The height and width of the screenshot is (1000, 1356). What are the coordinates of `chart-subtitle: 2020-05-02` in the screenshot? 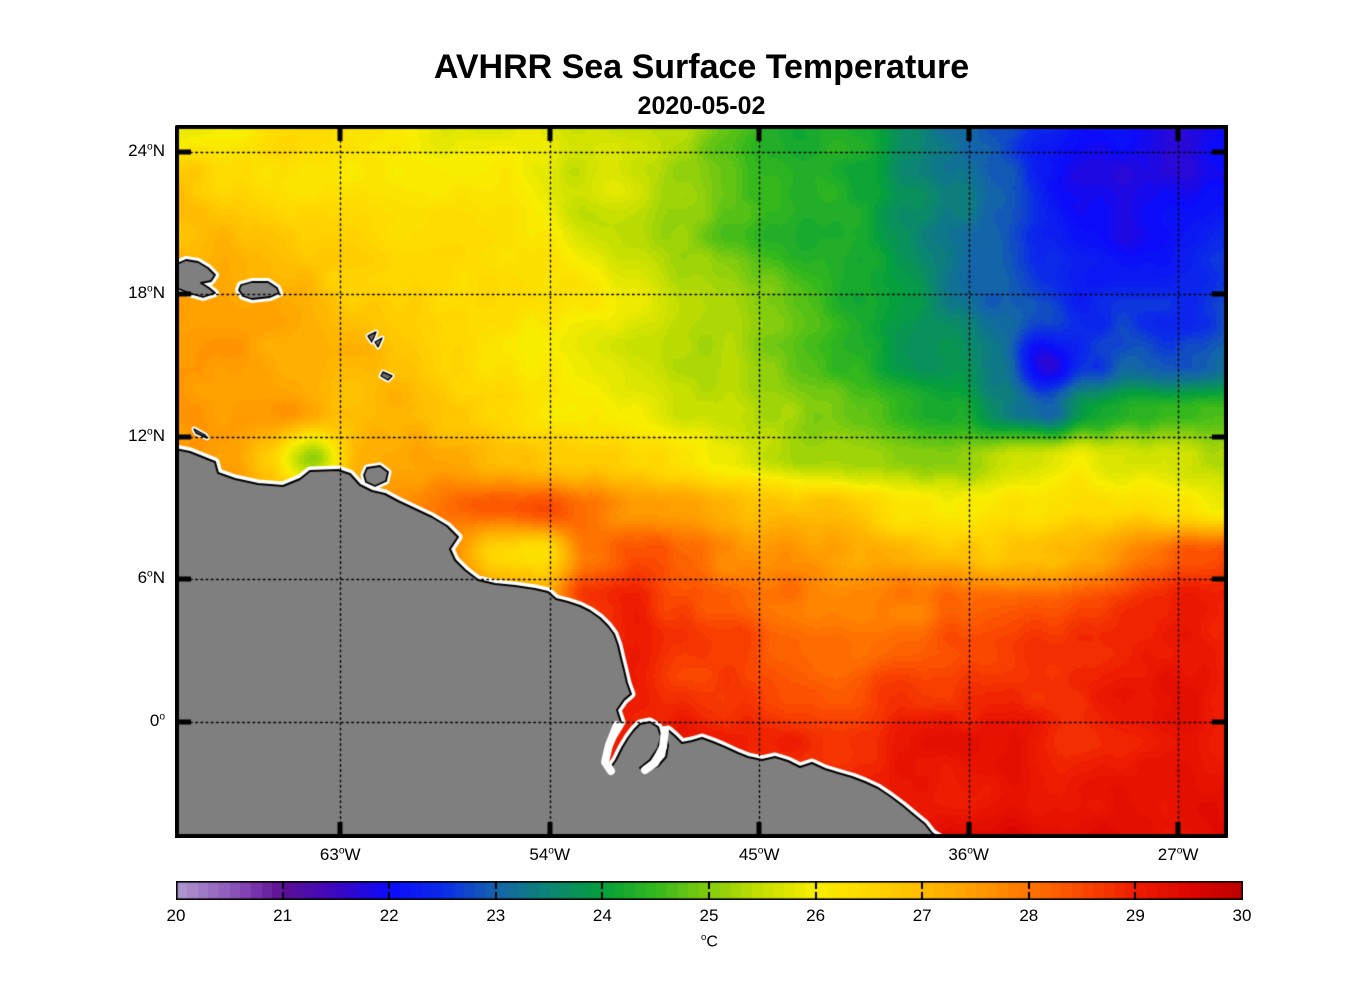 It's located at (701, 106).